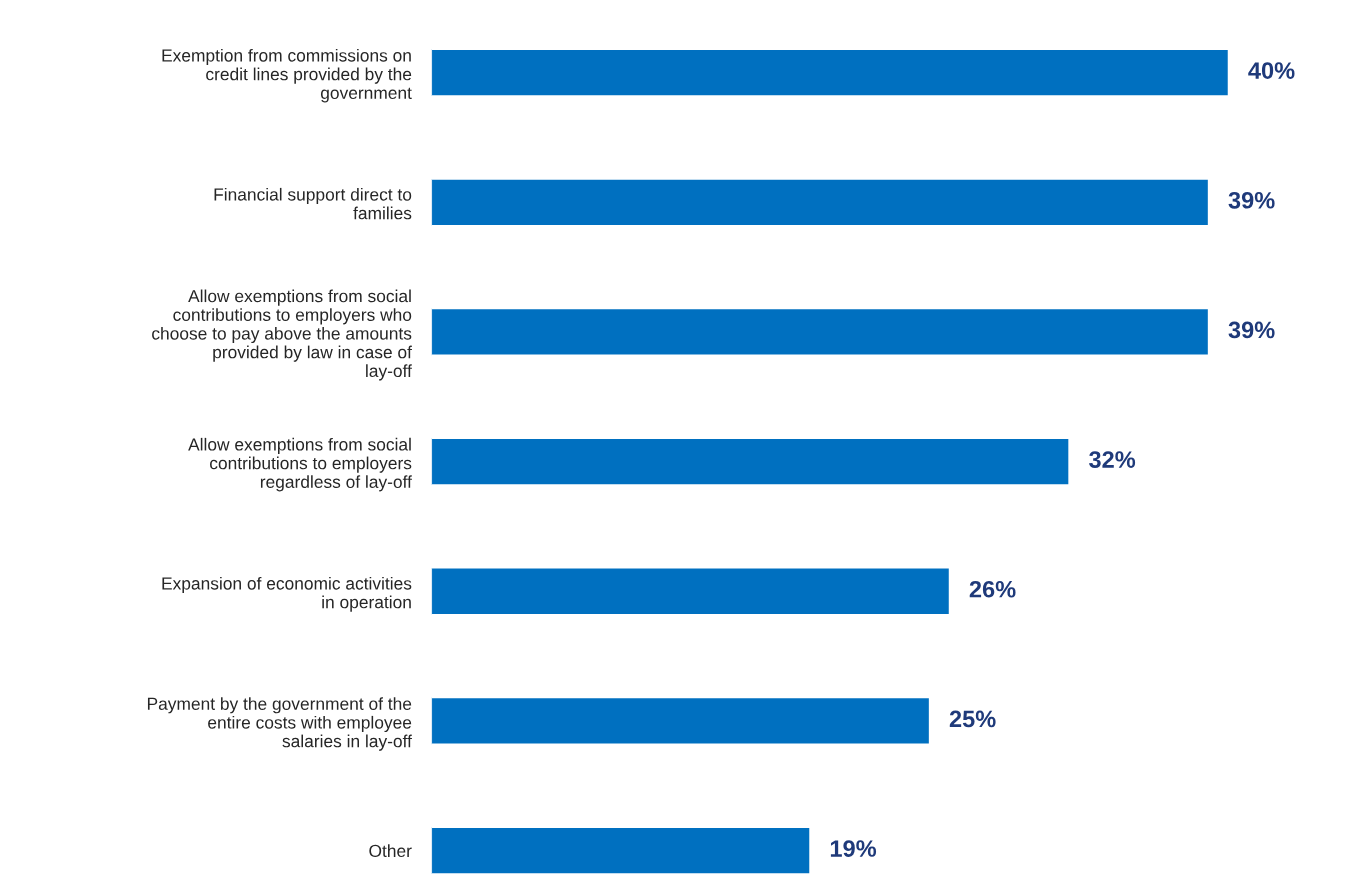 The width and height of the screenshot is (1348, 883). I want to click on y-tick-label: Allow exemptions from social contributions to employers regardless of lay-off, so click(300, 464).